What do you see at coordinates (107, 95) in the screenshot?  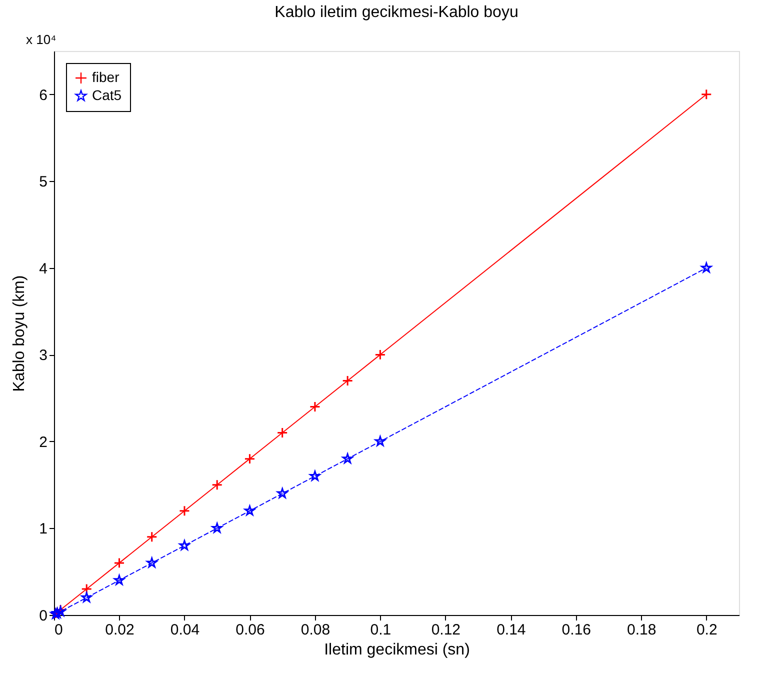 I see `legend-label: Cat5` at bounding box center [107, 95].